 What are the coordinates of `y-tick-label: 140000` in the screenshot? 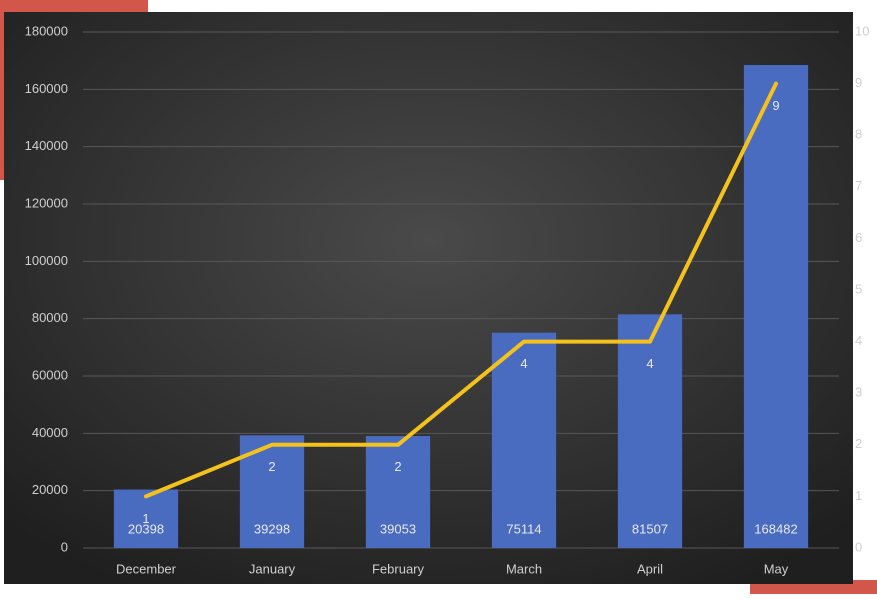 It's located at (46, 145).